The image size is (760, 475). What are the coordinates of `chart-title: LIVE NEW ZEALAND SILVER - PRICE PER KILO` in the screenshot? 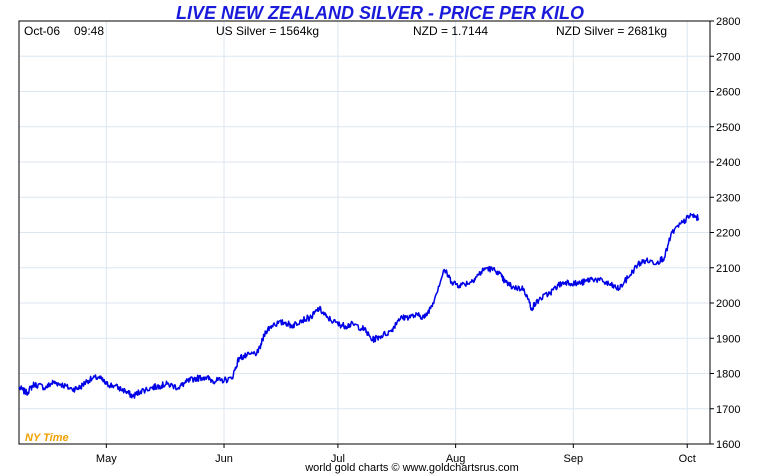 It's located at (380, 13).